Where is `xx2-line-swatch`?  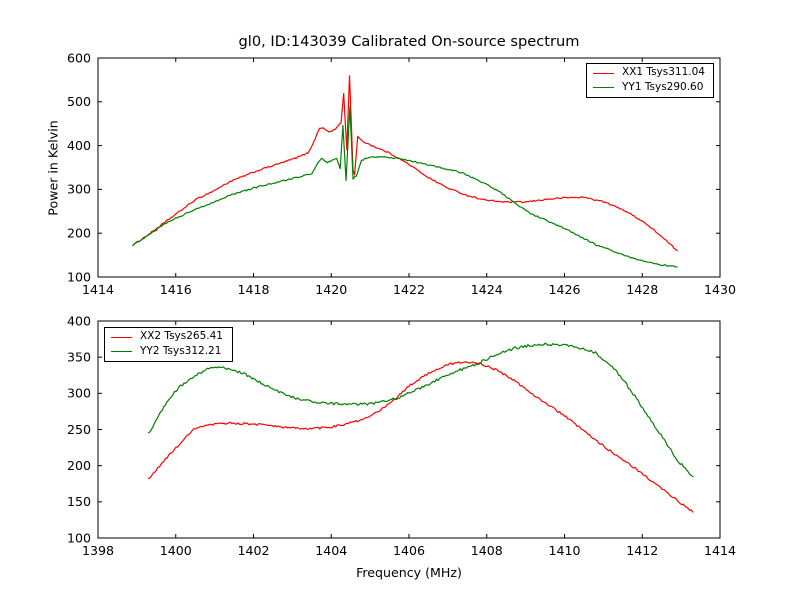 xx2-line-swatch is located at coordinates (121, 337).